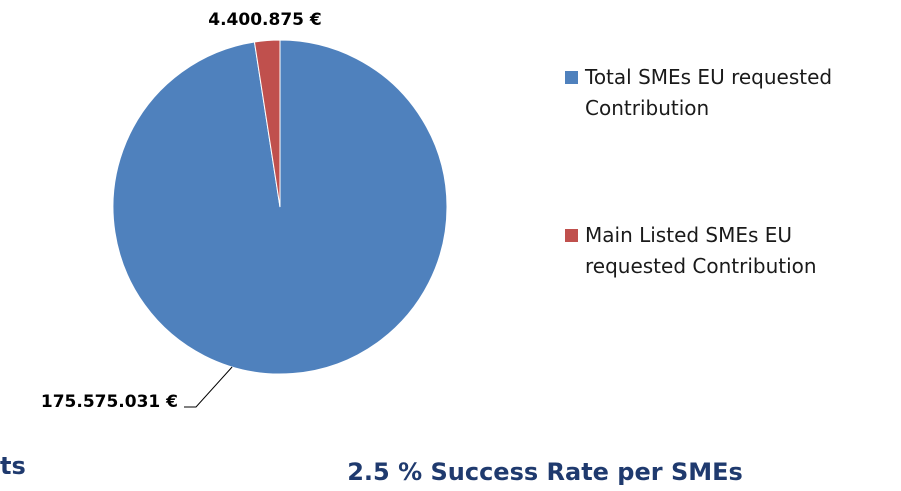  I want to click on data-label: 4.400.875 €, so click(264, 20).